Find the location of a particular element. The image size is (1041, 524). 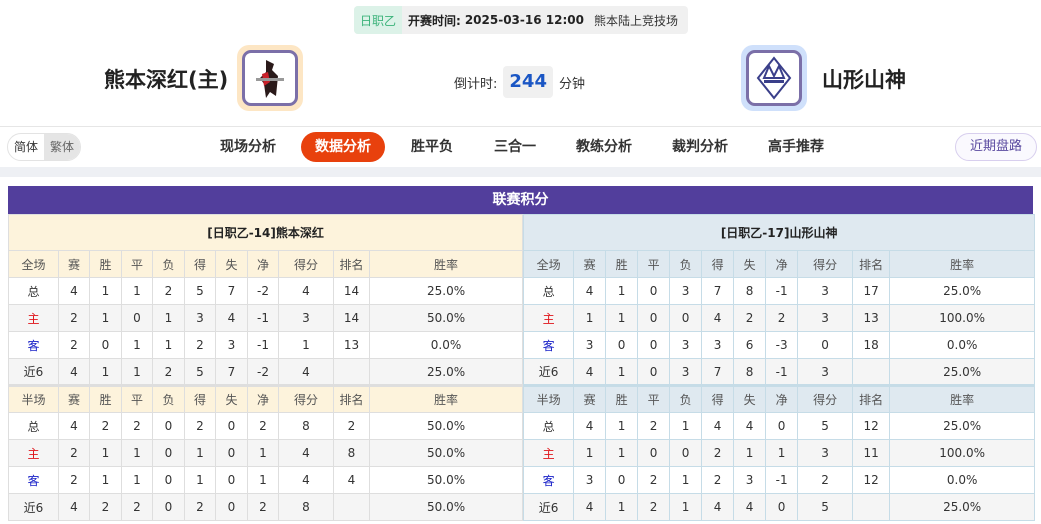

countdown-label: 倒计时: is located at coordinates (476, 84).